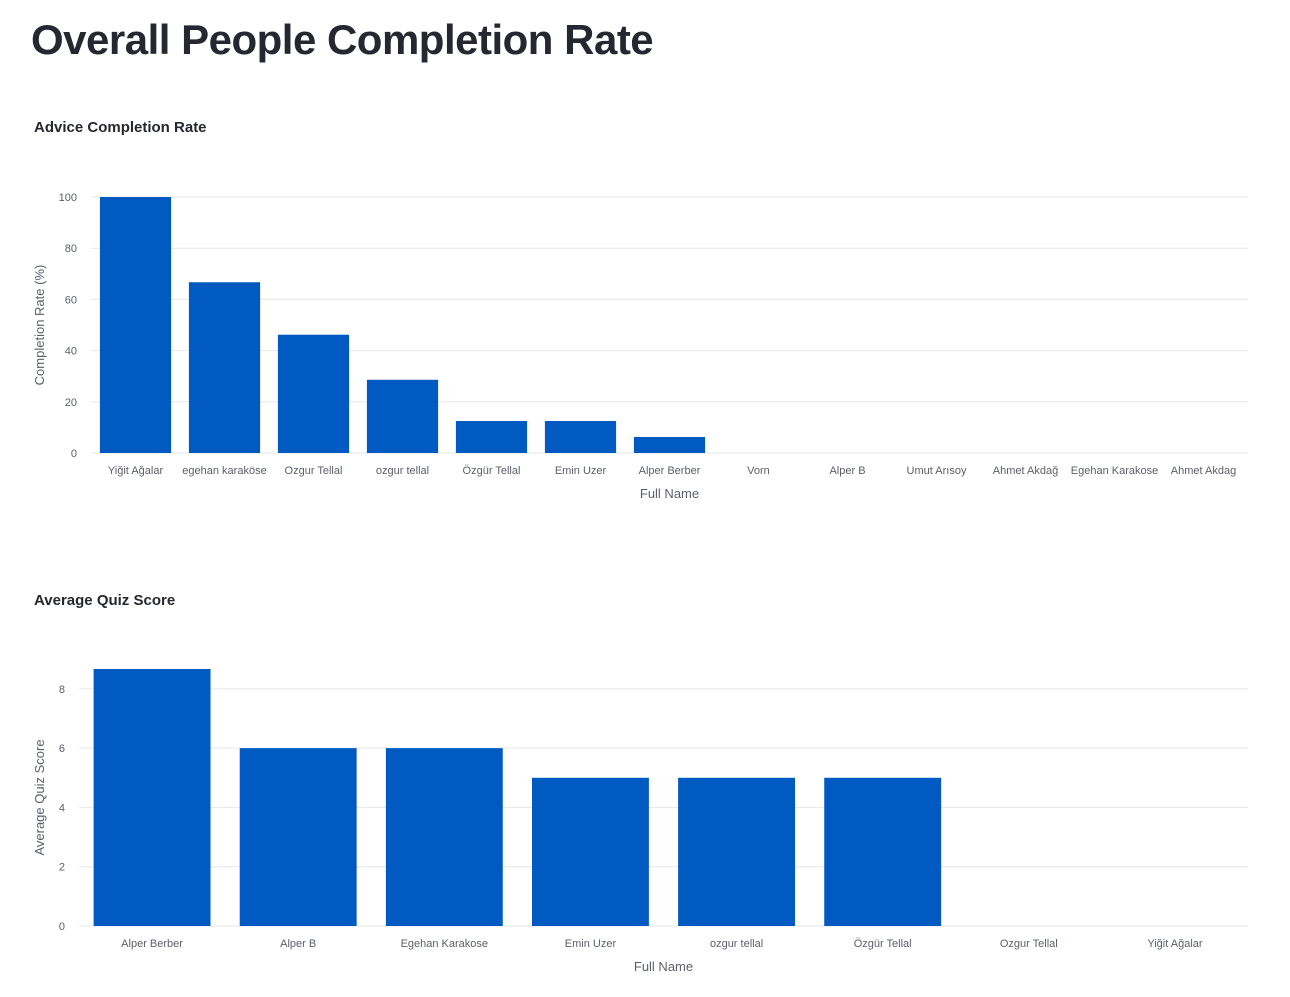  What do you see at coordinates (62, 808) in the screenshot?
I see `y-tick-label: 4` at bounding box center [62, 808].